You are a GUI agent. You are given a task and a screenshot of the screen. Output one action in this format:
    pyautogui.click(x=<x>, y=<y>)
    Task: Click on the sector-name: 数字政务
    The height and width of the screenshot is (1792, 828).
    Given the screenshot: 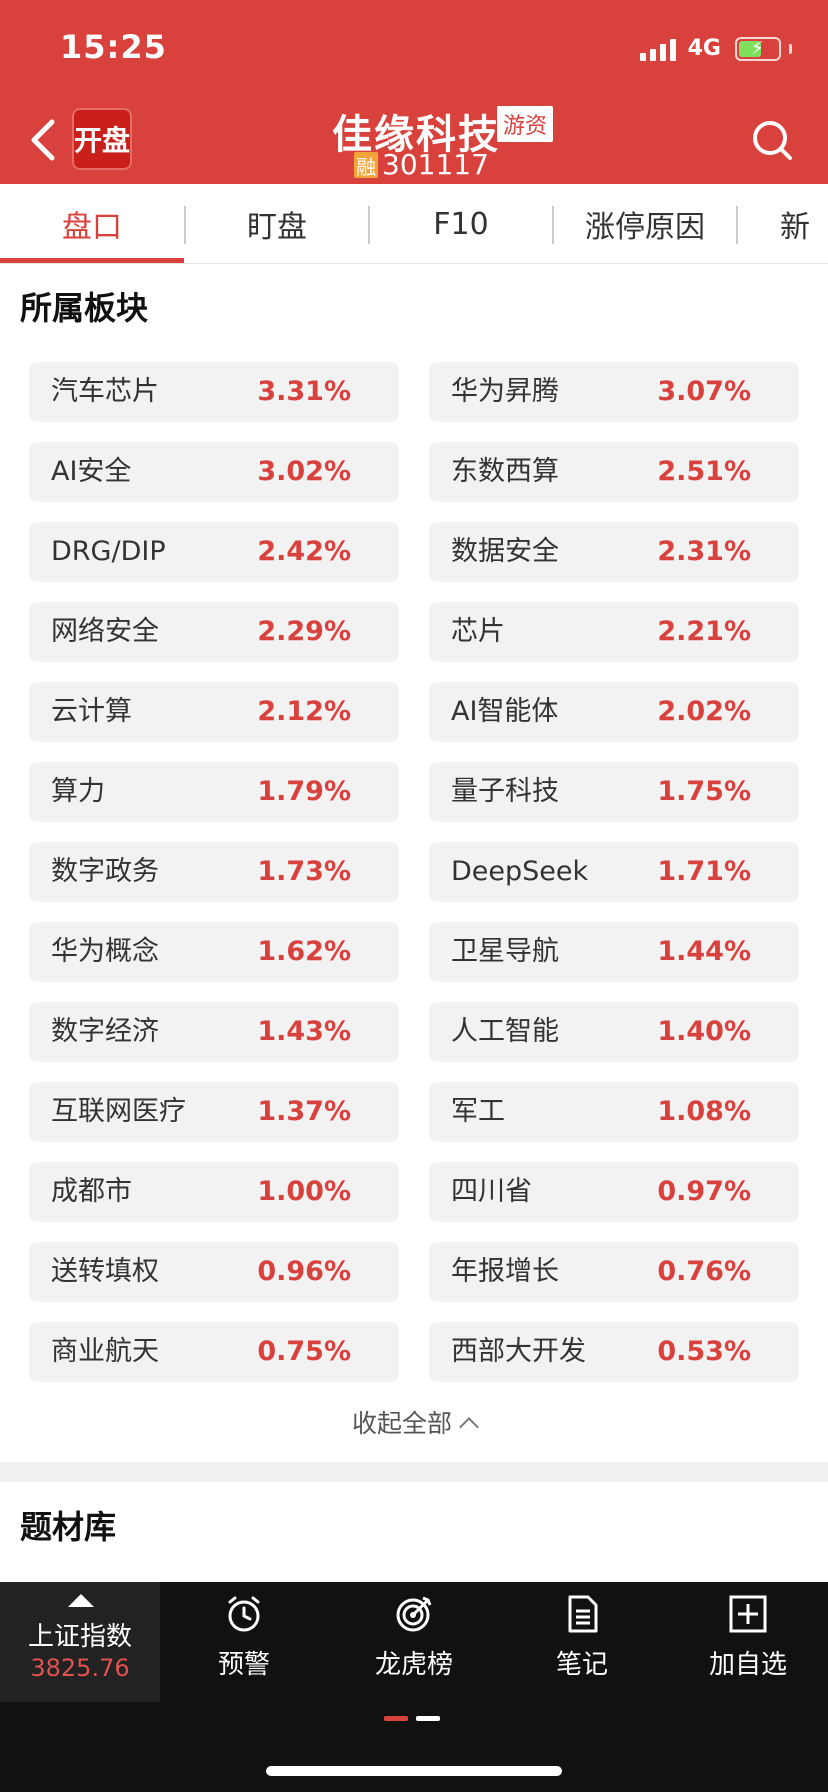 What is the action you would take?
    pyautogui.click(x=105, y=871)
    